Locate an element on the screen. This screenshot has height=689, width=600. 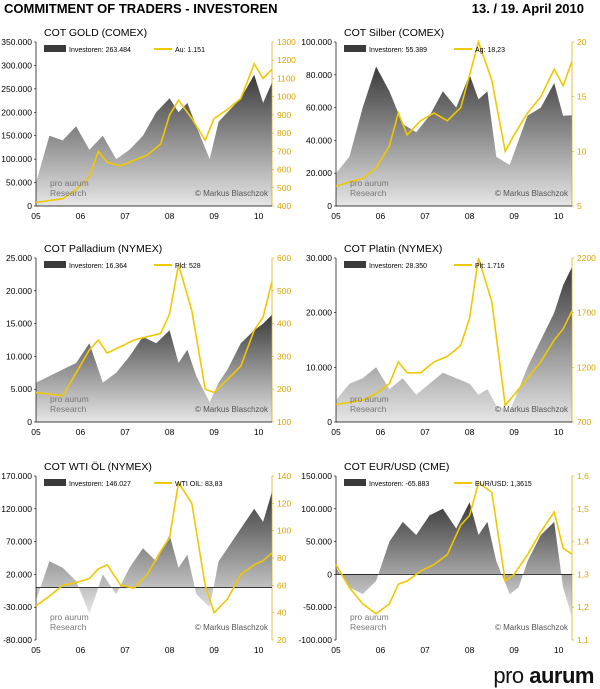
right-axis-tick-label: 10 is located at coordinates (582, 151).